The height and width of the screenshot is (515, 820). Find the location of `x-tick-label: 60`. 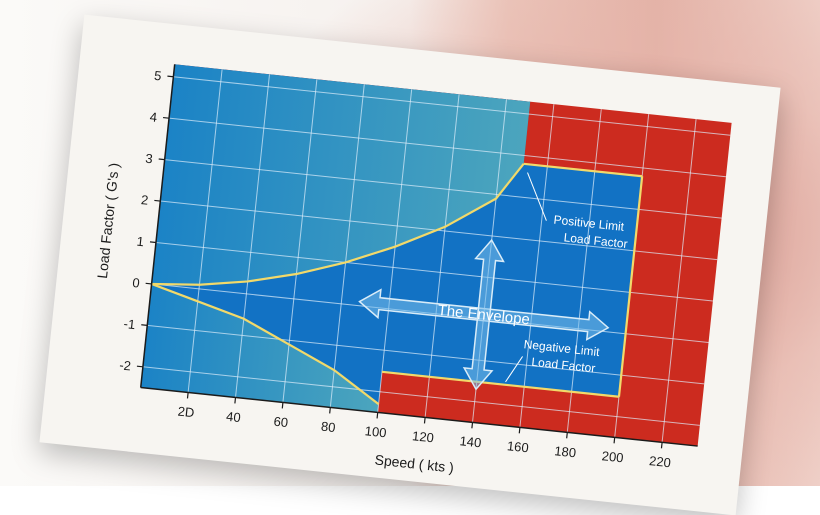

x-tick-label: 60 is located at coordinates (281, 422).